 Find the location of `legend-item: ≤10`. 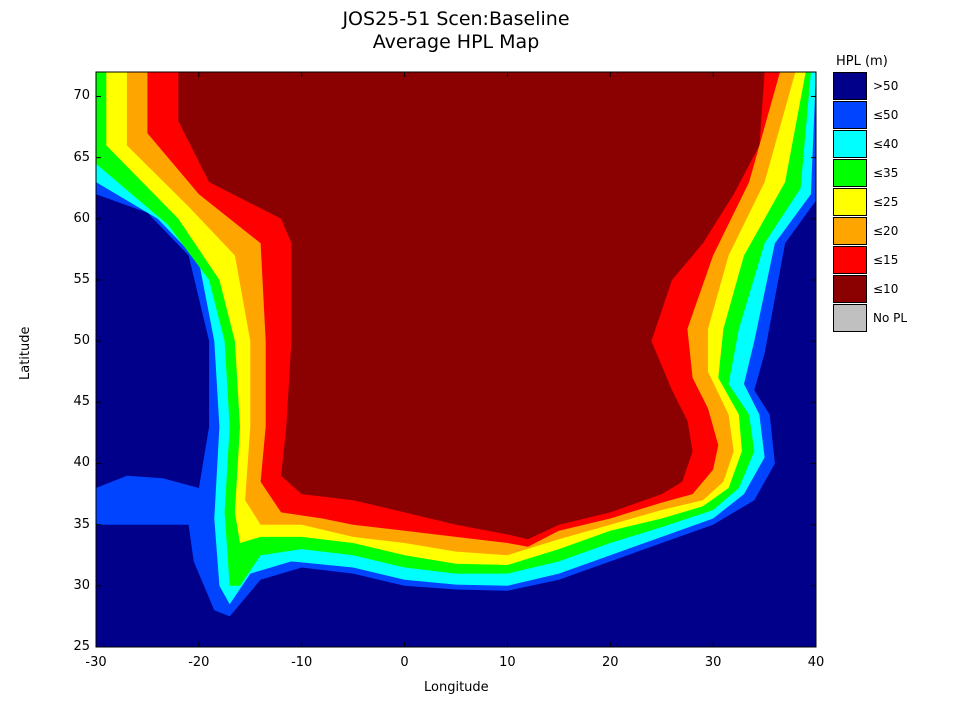

legend-item: ≤10 is located at coordinates (893, 289).